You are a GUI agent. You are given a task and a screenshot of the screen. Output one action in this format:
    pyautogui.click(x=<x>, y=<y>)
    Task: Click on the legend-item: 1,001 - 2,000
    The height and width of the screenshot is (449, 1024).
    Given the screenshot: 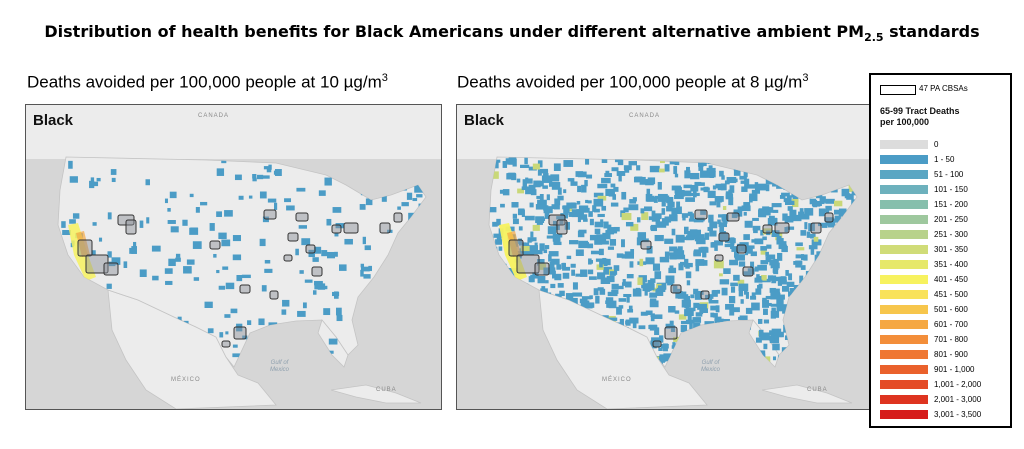 What is the action you would take?
    pyautogui.click(x=930, y=384)
    